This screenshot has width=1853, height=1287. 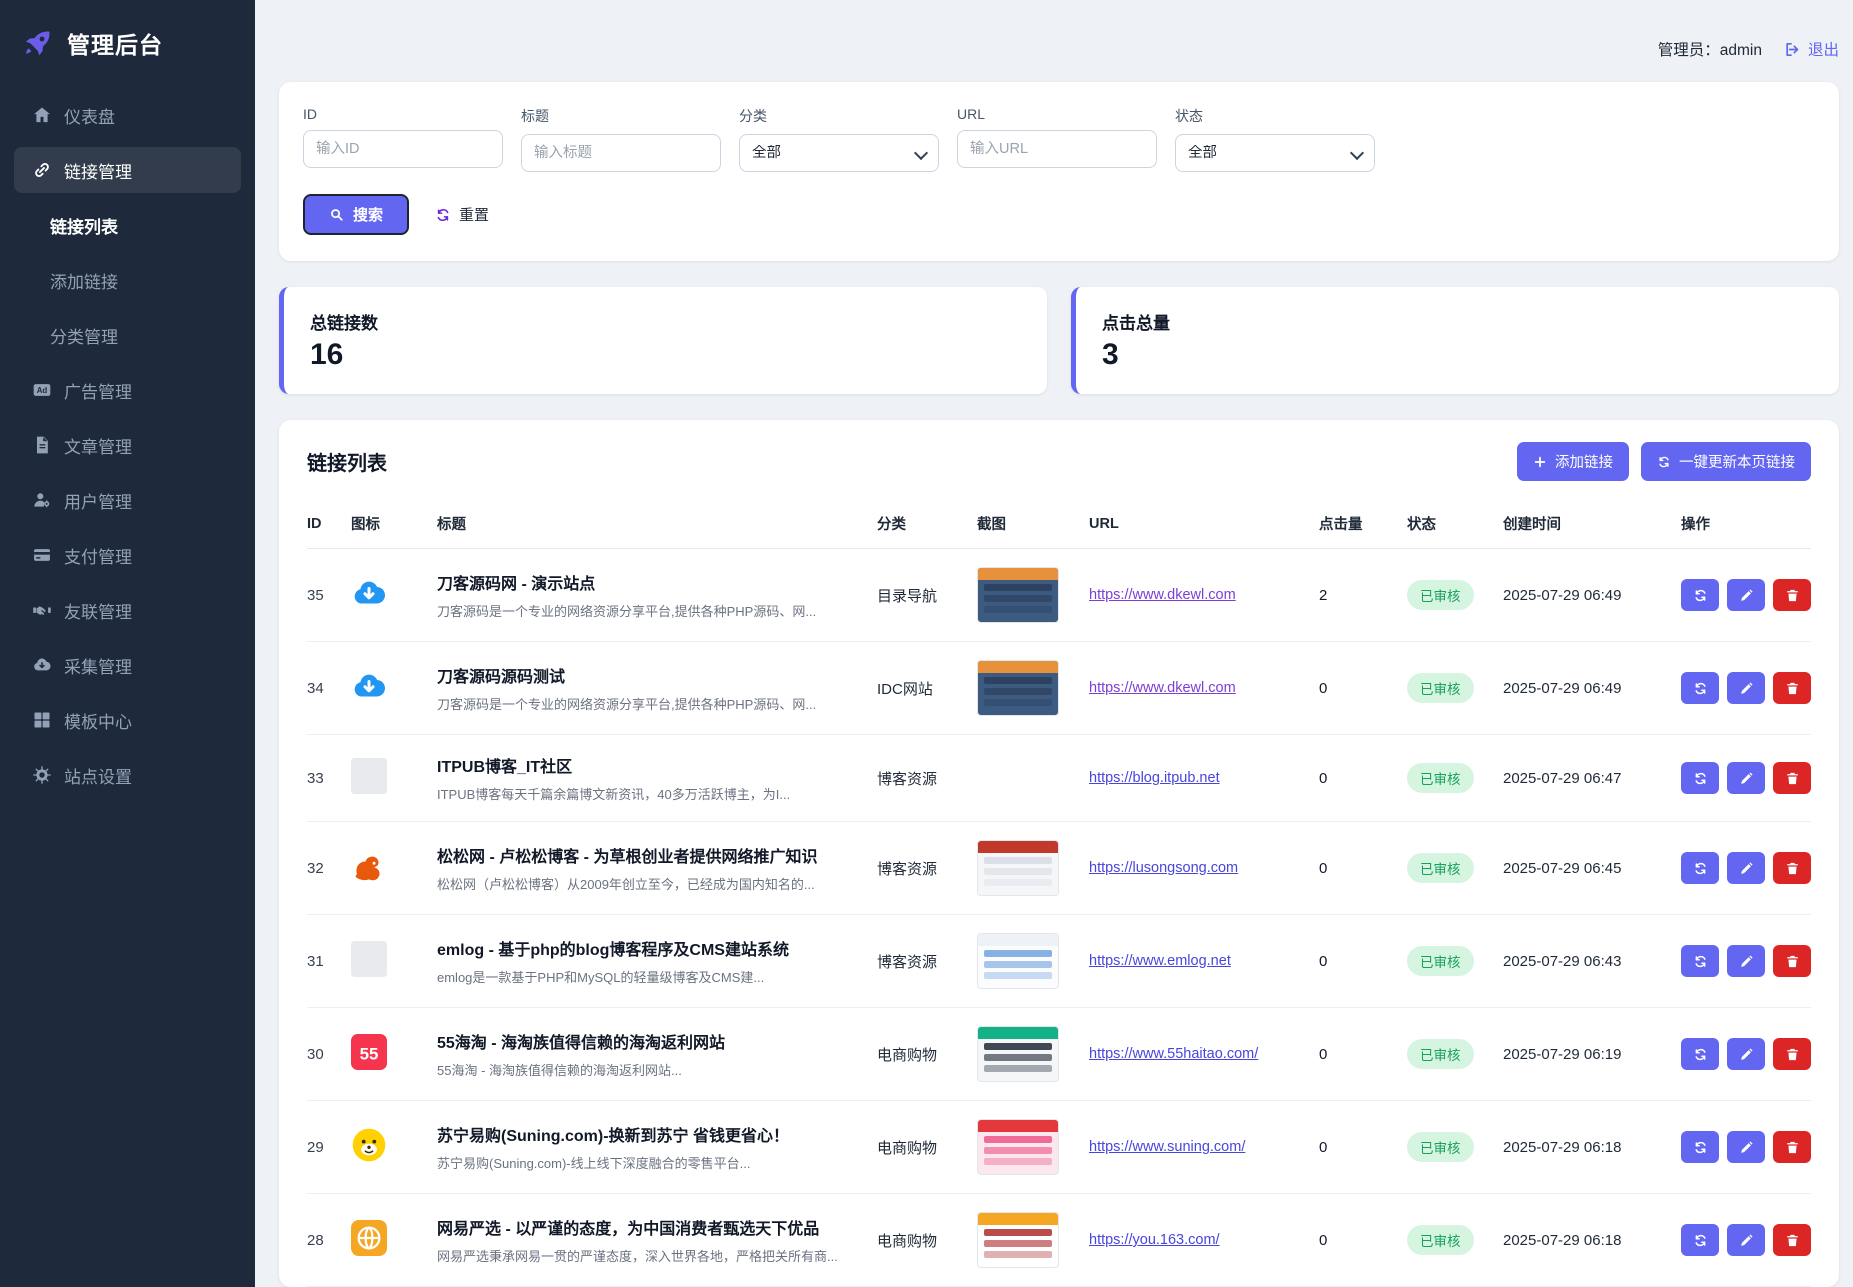 What do you see at coordinates (621, 153) in the screenshot?
I see `title-input` at bounding box center [621, 153].